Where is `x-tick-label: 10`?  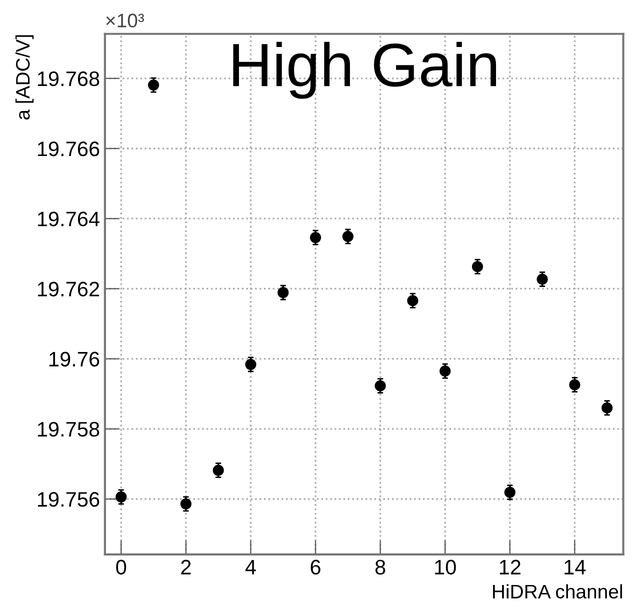 x-tick-label: 10 is located at coordinates (445, 567).